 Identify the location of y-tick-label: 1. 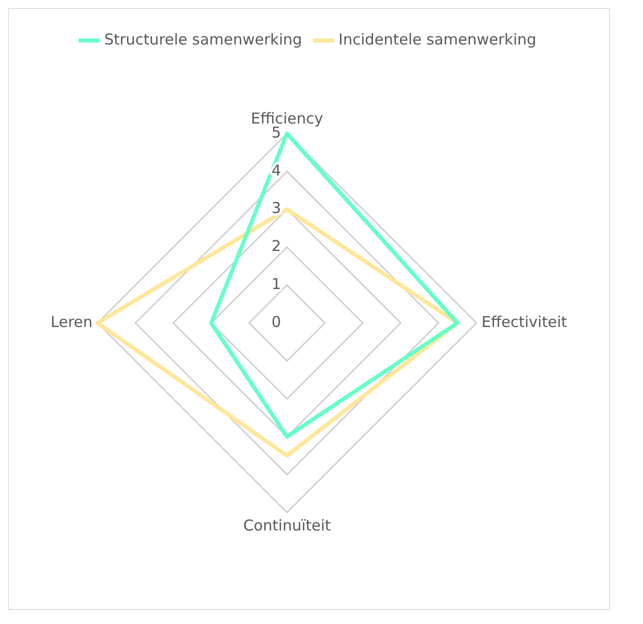
(276, 284).